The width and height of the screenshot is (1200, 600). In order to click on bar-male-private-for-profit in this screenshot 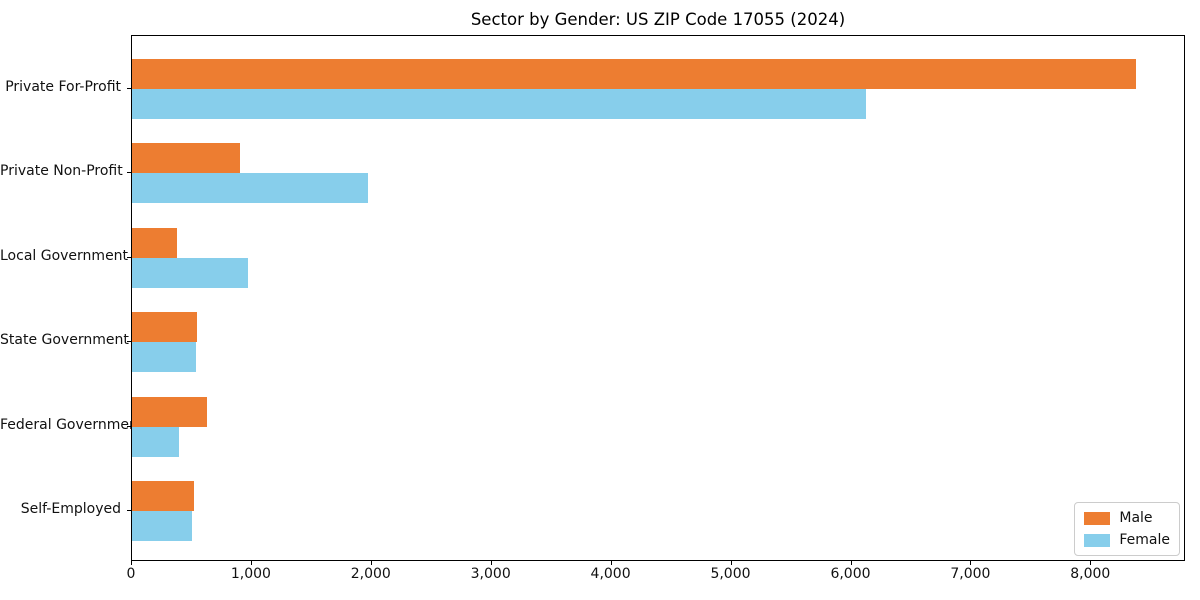, I will do `click(634, 74)`.